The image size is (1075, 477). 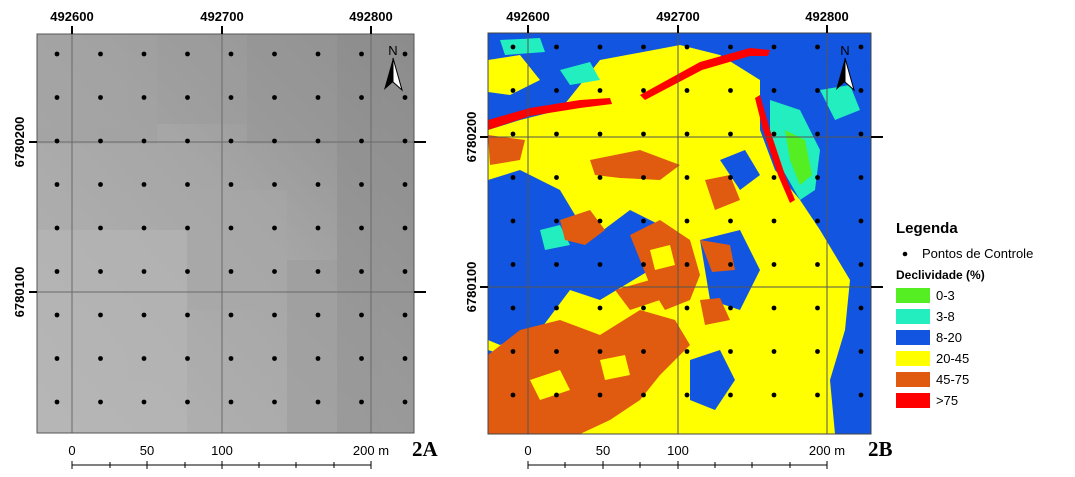 What do you see at coordinates (977, 253) in the screenshot?
I see `legend-control-points-label: Pontos de Controle` at bounding box center [977, 253].